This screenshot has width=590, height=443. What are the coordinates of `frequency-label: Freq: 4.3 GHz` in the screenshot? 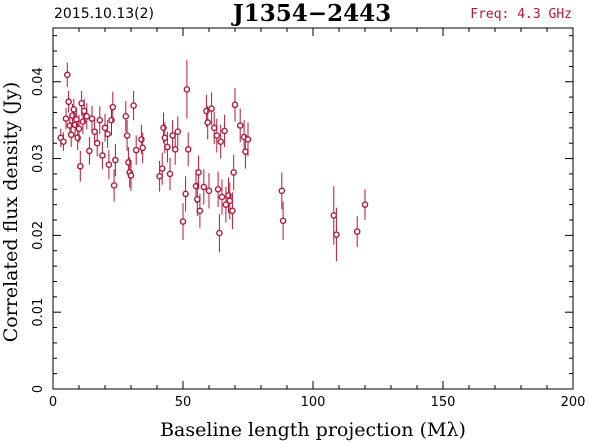 It's located at (521, 14).